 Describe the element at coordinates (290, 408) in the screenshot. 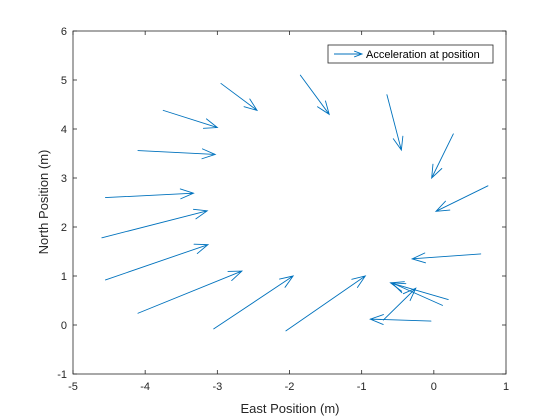

I see `x-axis-label: East Position (m)` at that location.